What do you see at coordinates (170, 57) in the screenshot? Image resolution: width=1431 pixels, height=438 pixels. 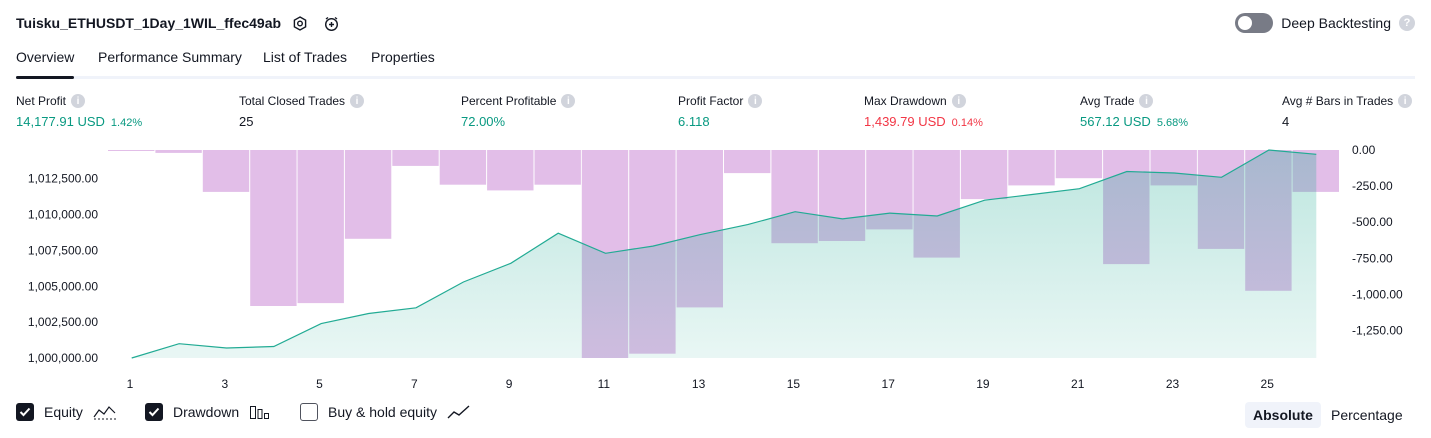 I see `tab-performance-summary: Performance Summary` at bounding box center [170, 57].